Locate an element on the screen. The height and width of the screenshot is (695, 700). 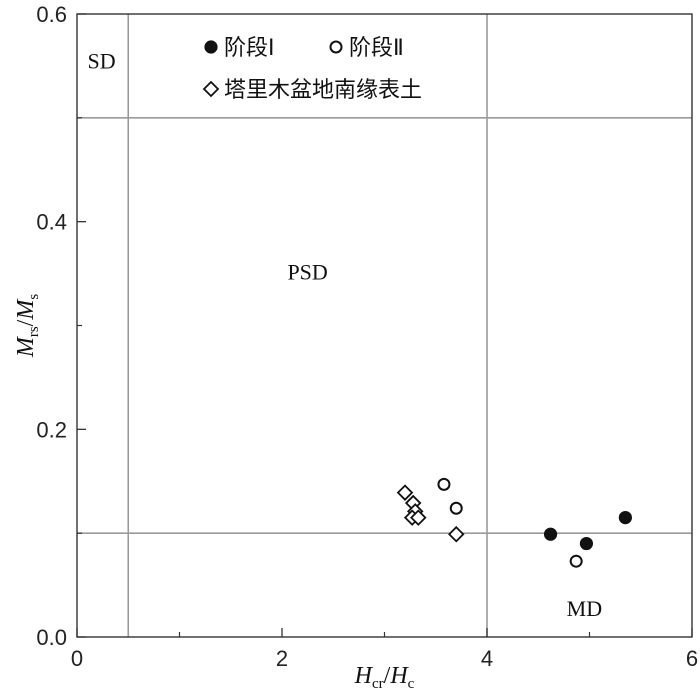
x-tick-label: 0 is located at coordinates (77, 658).